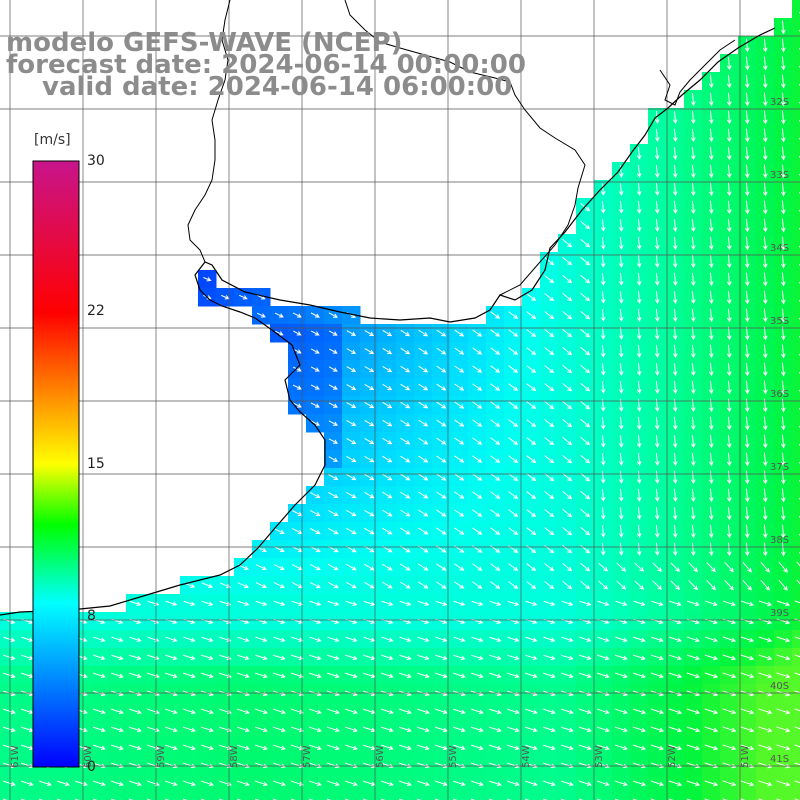 Image resolution: width=800 pixels, height=800 pixels. Describe the element at coordinates (204, 43) in the screenshot. I see `model-title: modelo GEFS-WAVE (NCEP)` at that location.